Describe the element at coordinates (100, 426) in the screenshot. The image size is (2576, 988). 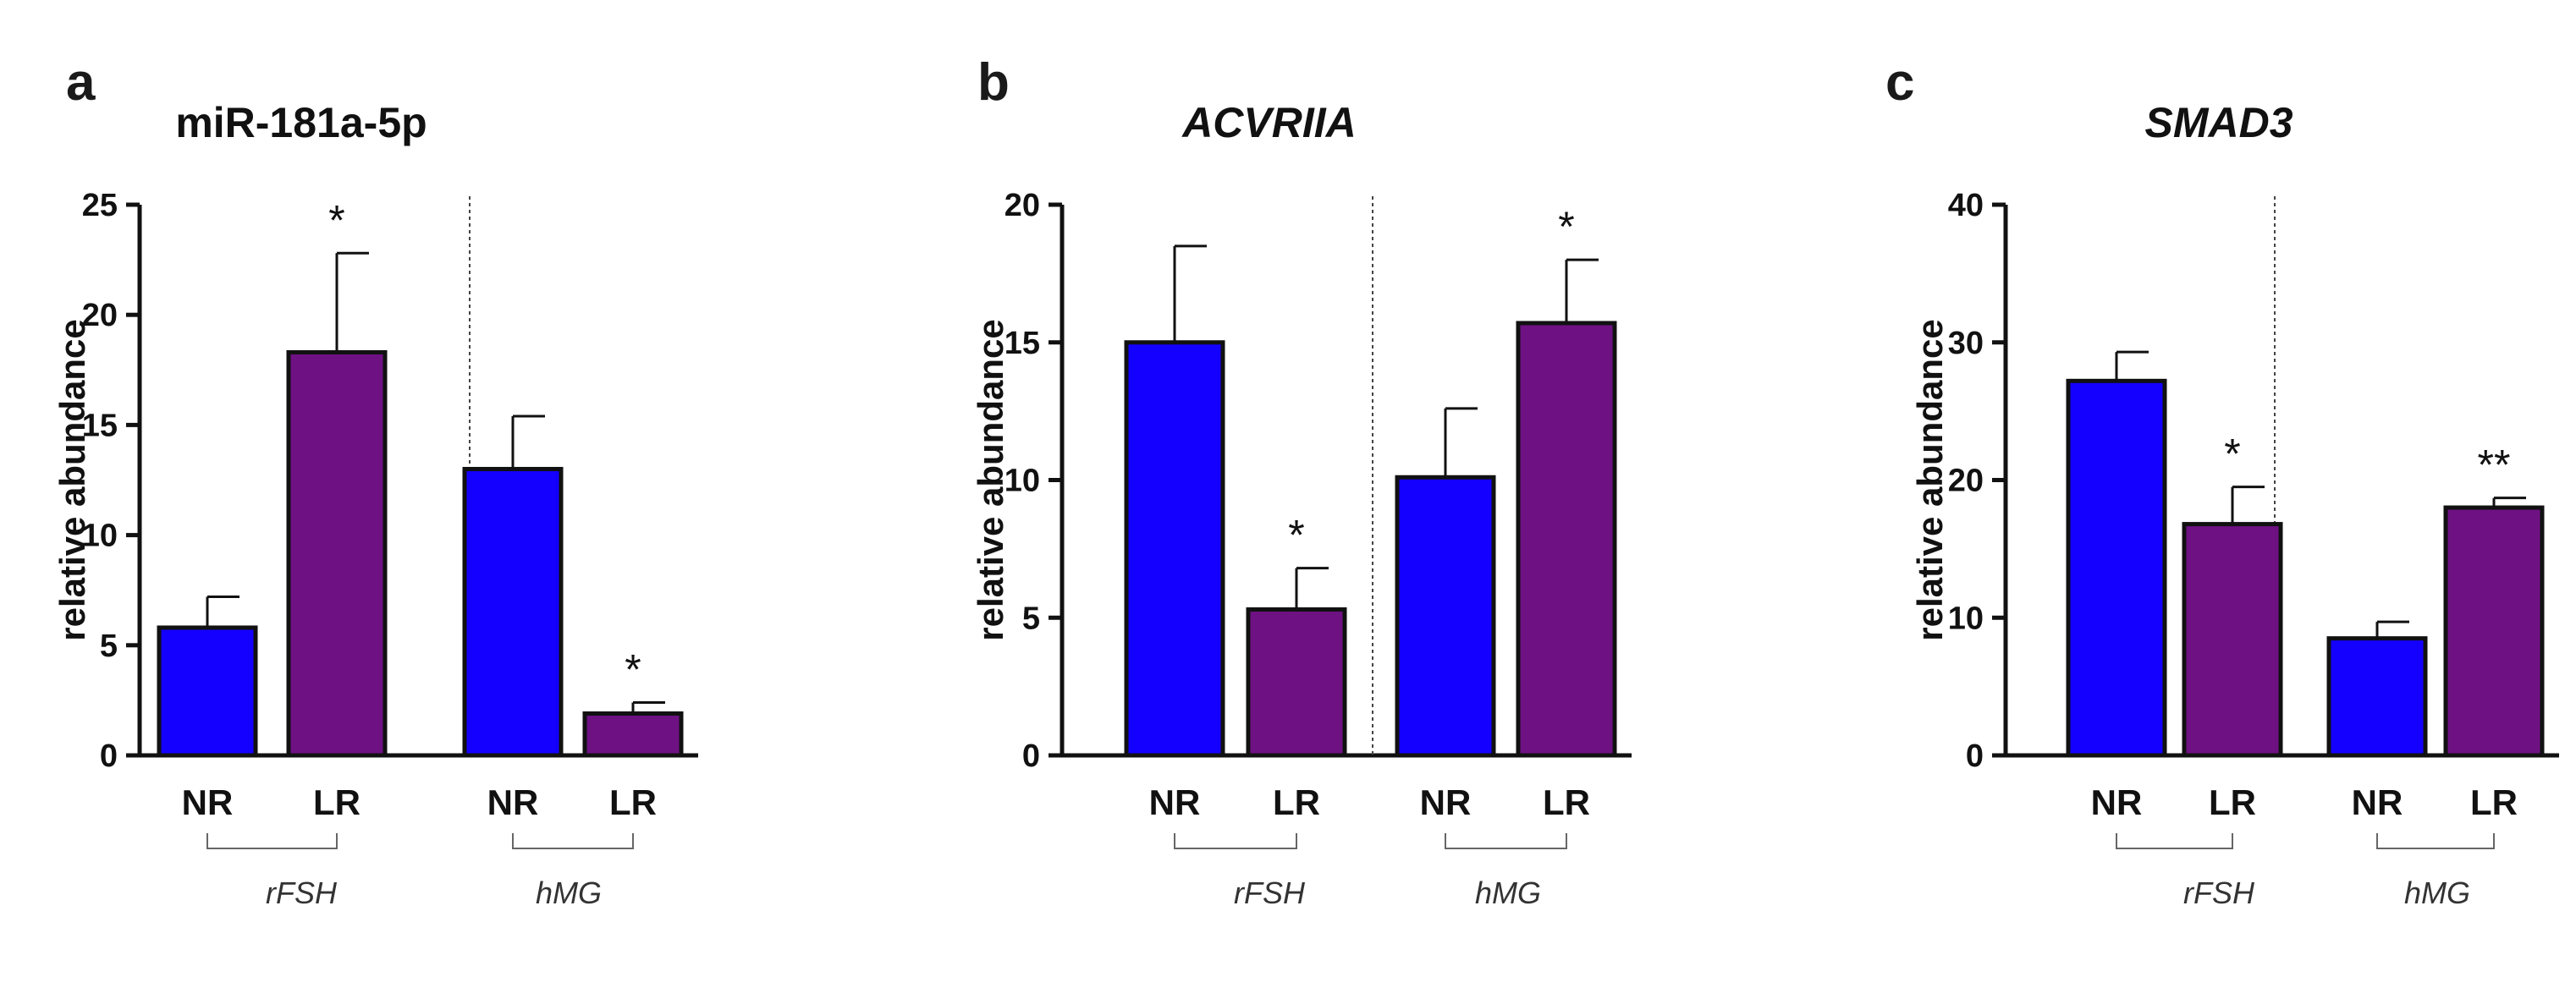
I see `y-tick-label-a-15: 15` at that location.